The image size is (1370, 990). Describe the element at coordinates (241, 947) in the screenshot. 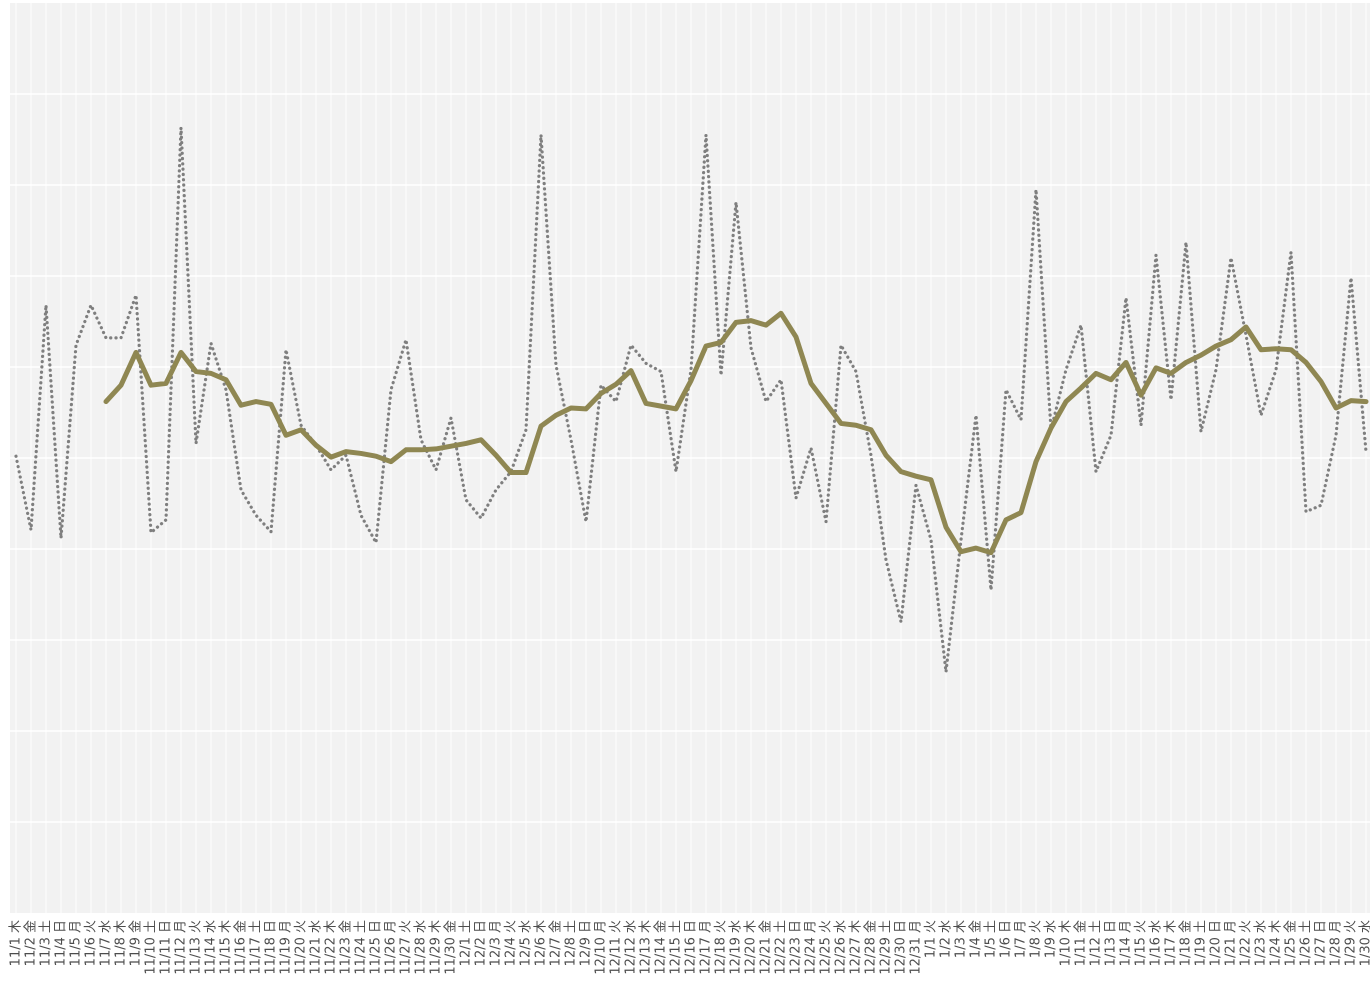

I see `x-tick-label: 11/16 金` at that location.